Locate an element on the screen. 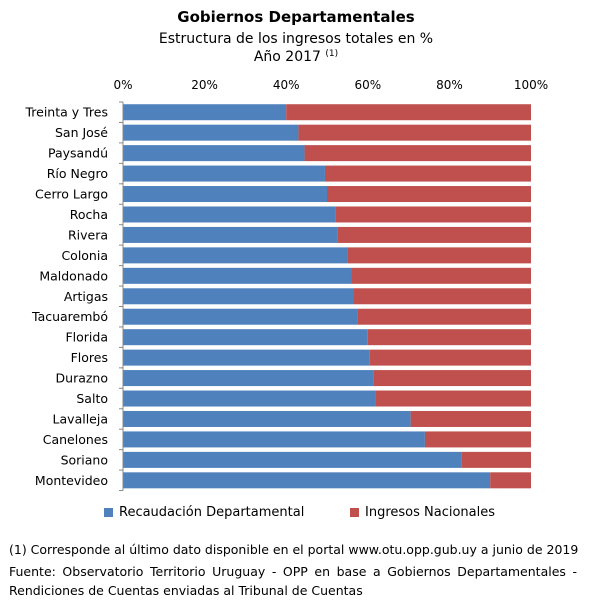 The width and height of the screenshot is (592, 613). category-label: Salto is located at coordinates (92, 398).